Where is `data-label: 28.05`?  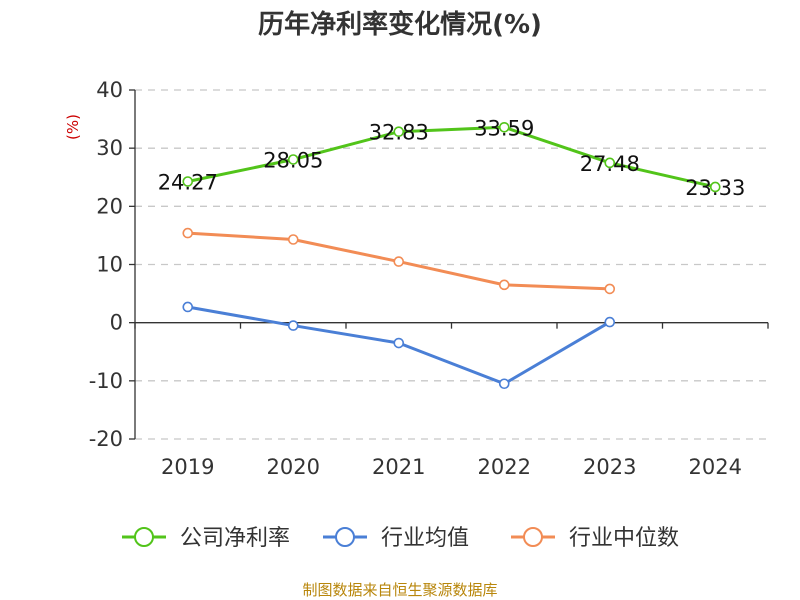
data-label: 28.05 is located at coordinates (293, 161).